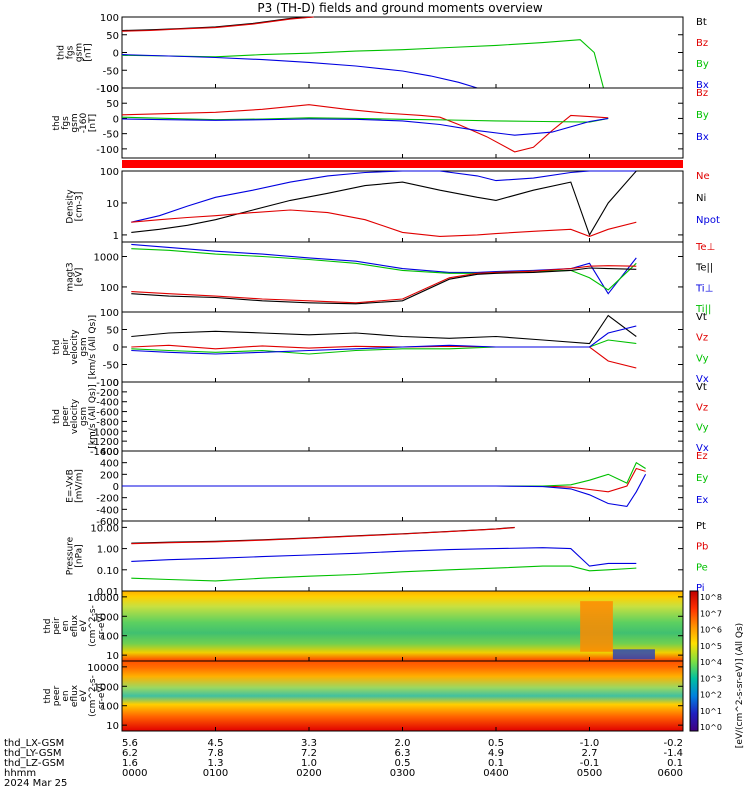  Describe the element at coordinates (309, 753) in the screenshot. I see `x-tick-label-ly: 7.2` at that location.